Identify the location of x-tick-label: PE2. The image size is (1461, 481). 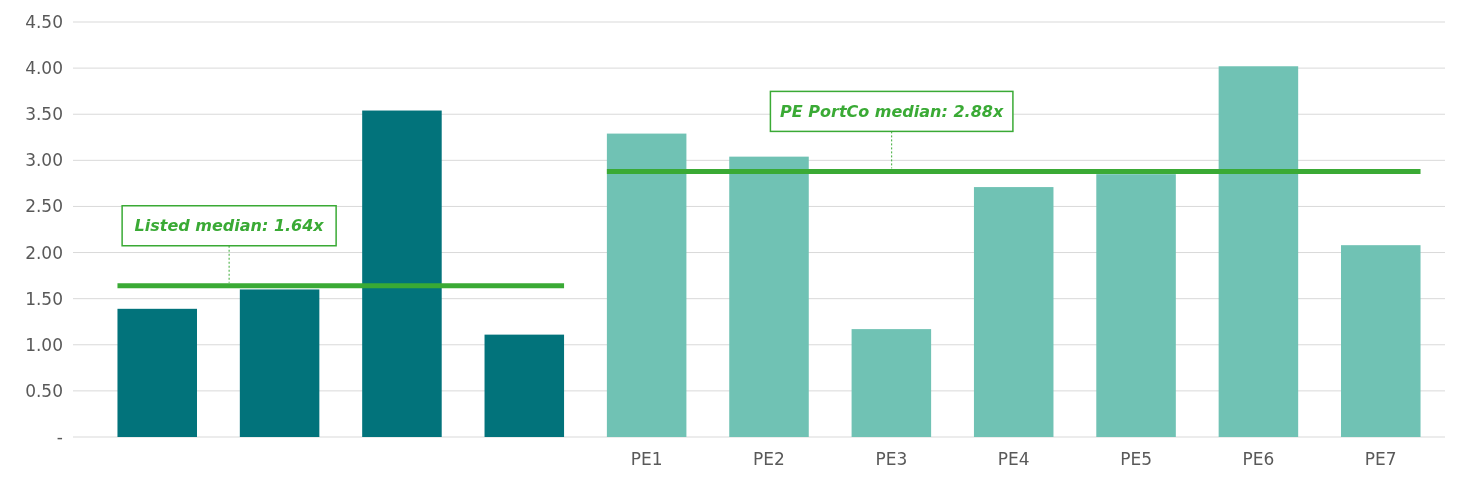
(769, 459).